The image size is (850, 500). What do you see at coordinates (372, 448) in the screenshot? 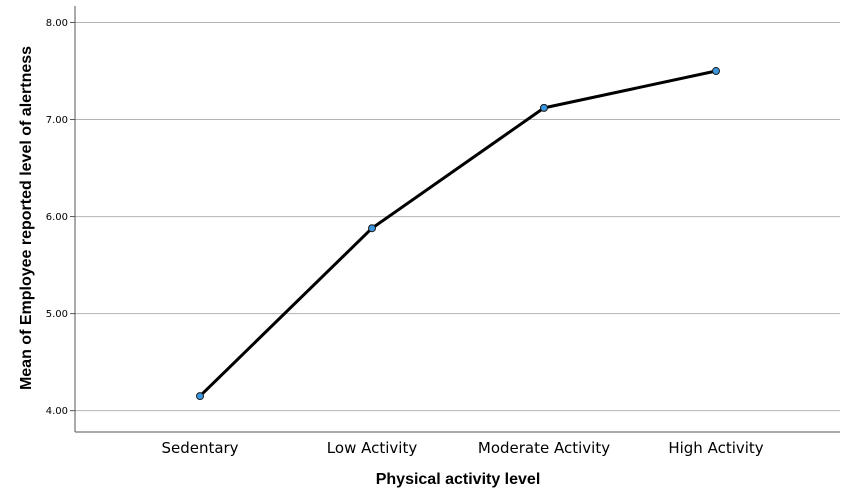
I see `x-tick-label: Low Activity` at bounding box center [372, 448].